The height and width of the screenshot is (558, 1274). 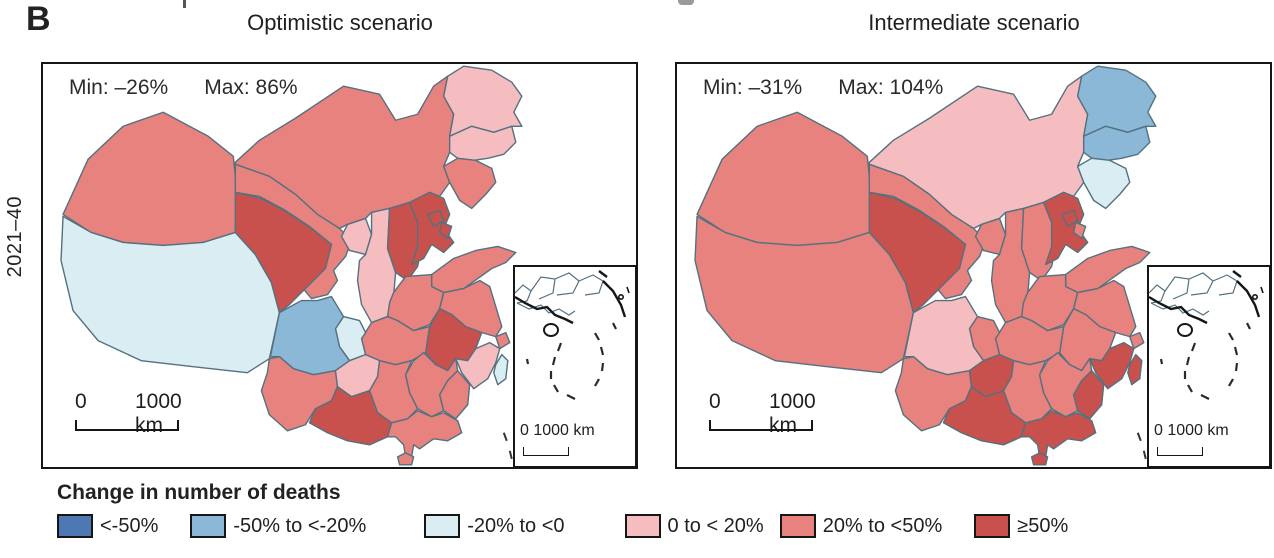 I want to click on legend-label: -50% to <-20%, so click(x=300, y=525).